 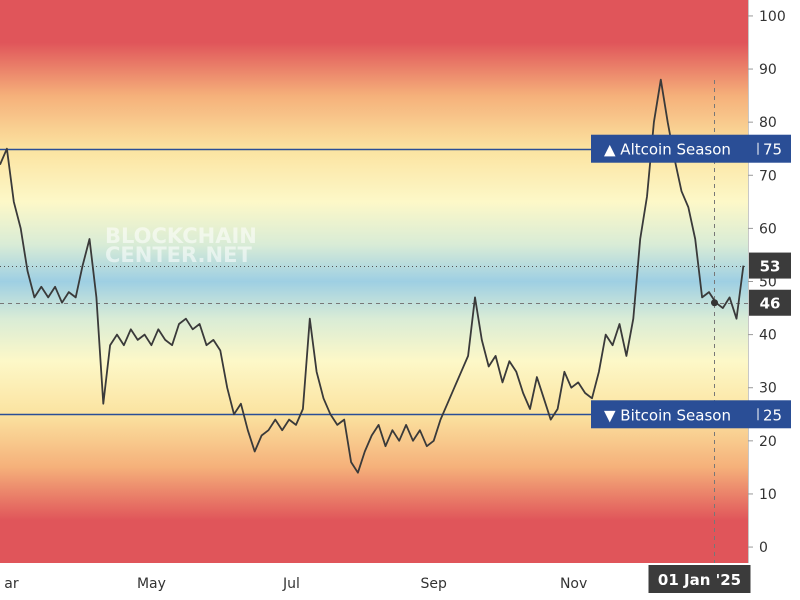 I want to click on y-tick-label-70: 70, so click(x=768, y=176).